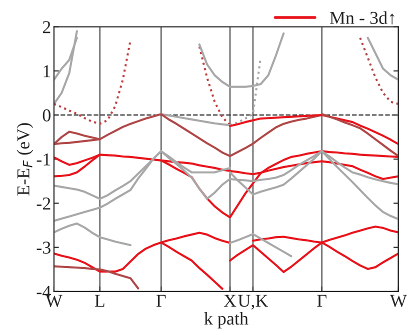 The height and width of the screenshot is (335, 415). Describe the element at coordinates (47, 71) in the screenshot. I see `y-tick-label: 1` at that location.